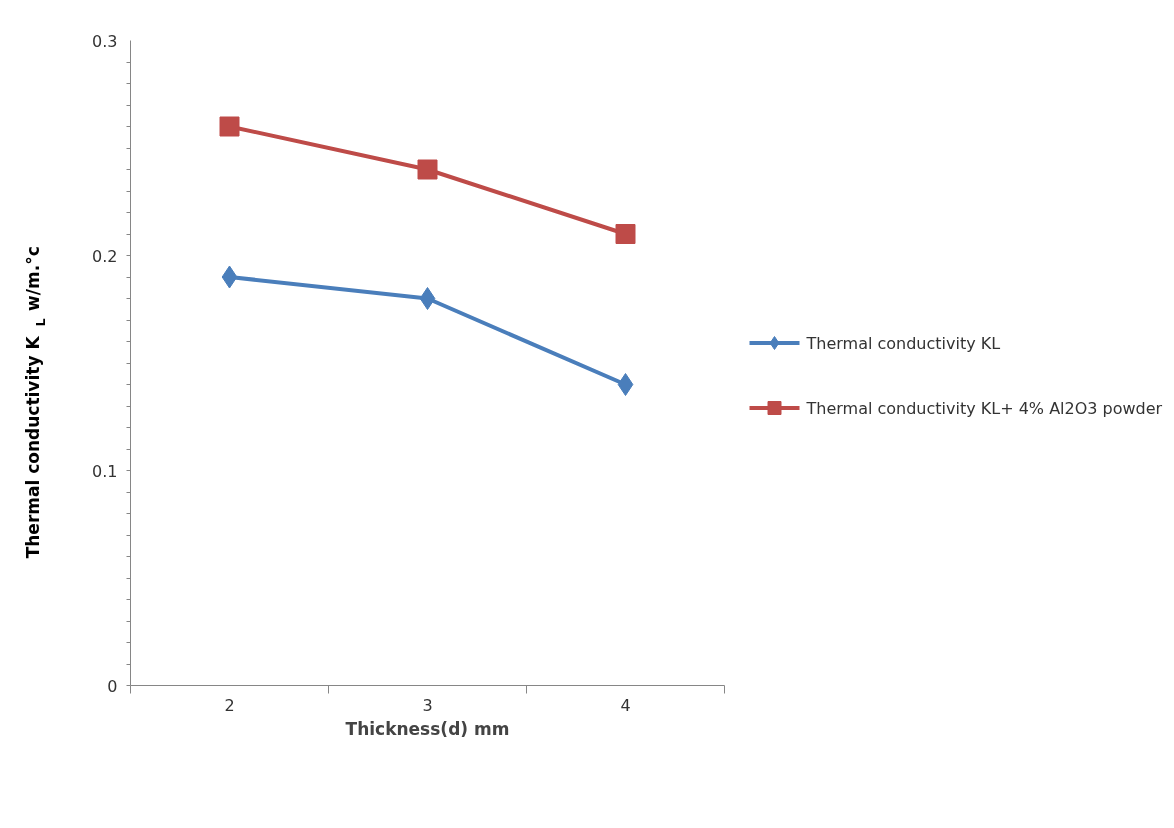  Describe the element at coordinates (625, 705) in the screenshot. I see `x-tick-label: 4` at that location.